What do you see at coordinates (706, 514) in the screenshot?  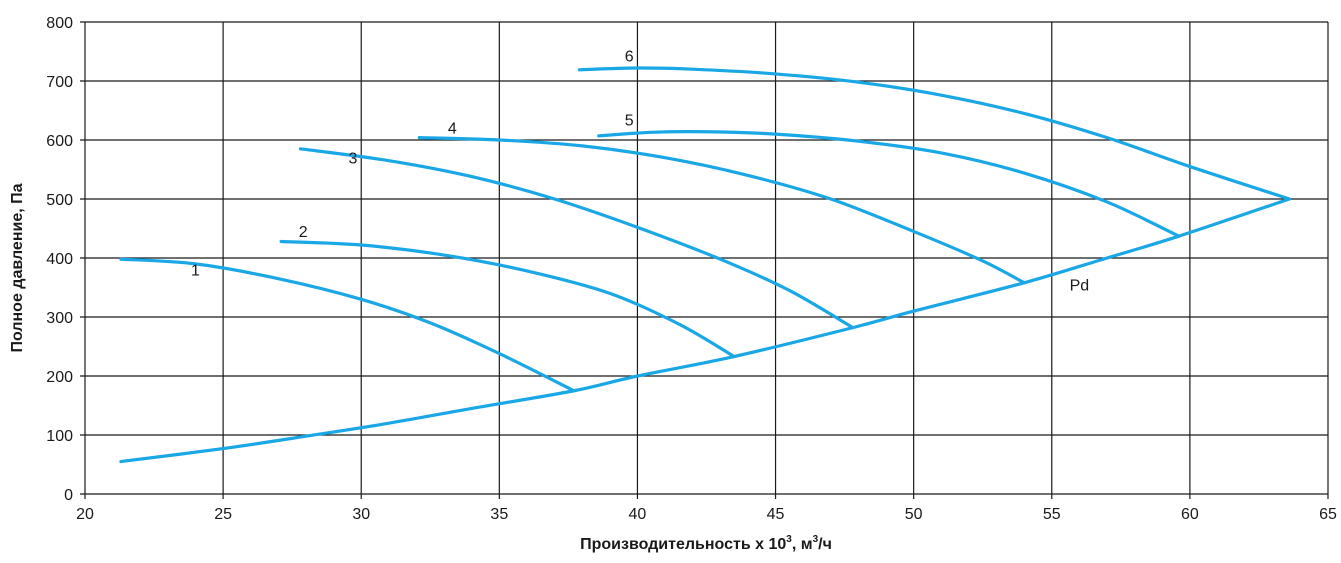 I see `x-tick-labels: 20 25 30 35 40 45 50 55 60 65` at bounding box center [706, 514].